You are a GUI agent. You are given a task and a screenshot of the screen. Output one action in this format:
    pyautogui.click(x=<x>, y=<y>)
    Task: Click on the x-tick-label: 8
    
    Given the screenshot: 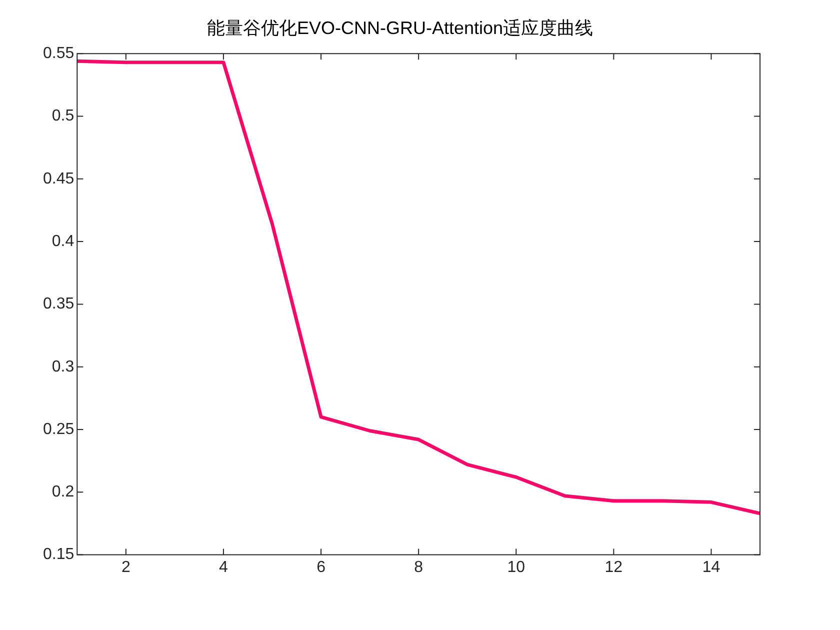 What is the action you would take?
    pyautogui.click(x=419, y=567)
    